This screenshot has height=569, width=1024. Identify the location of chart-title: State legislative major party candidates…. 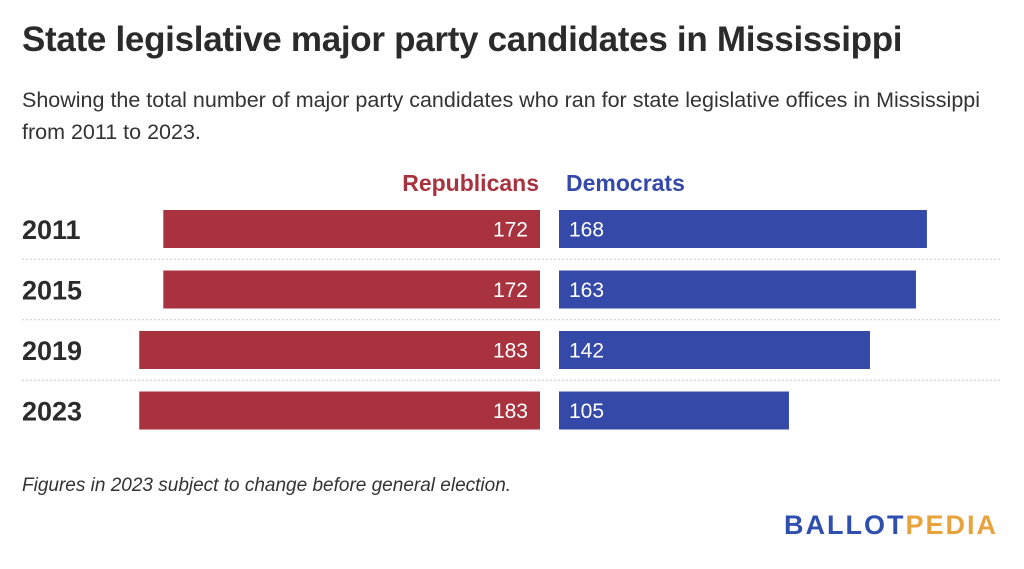
(462, 39).